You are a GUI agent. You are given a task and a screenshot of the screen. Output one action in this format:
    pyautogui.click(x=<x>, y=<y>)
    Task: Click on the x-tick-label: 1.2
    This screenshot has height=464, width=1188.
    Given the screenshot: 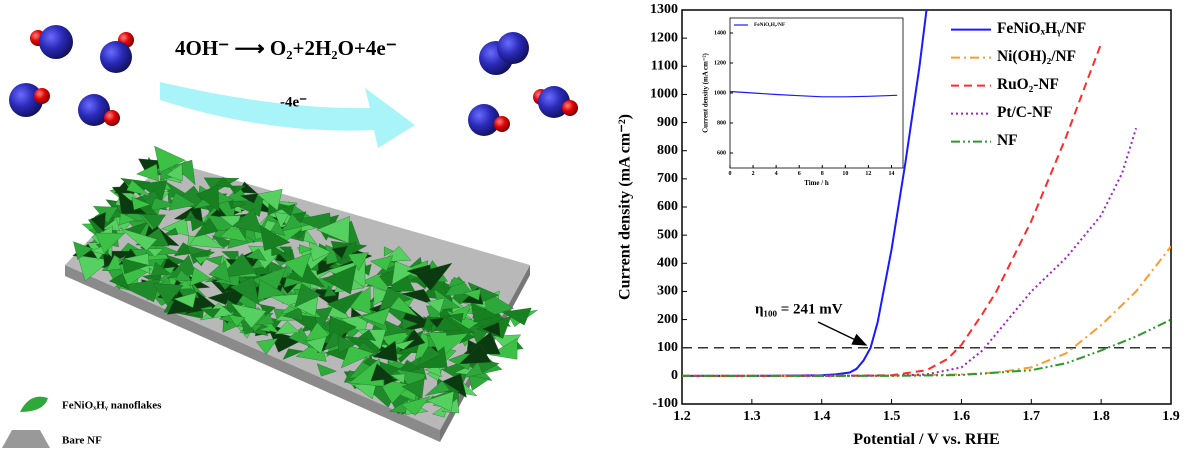 What is the action you would take?
    pyautogui.click(x=682, y=416)
    